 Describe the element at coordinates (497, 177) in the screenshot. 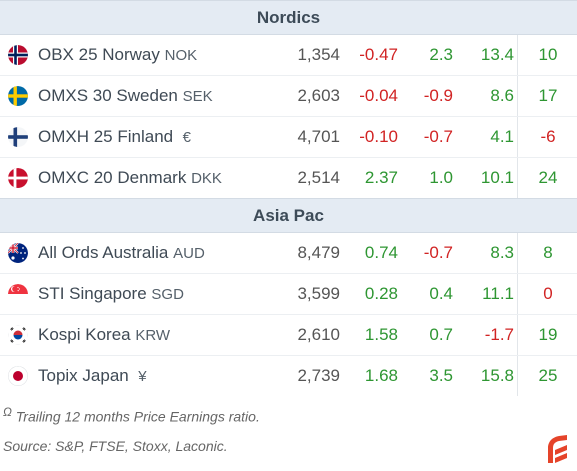

I see `change-3: 10.1` at that location.